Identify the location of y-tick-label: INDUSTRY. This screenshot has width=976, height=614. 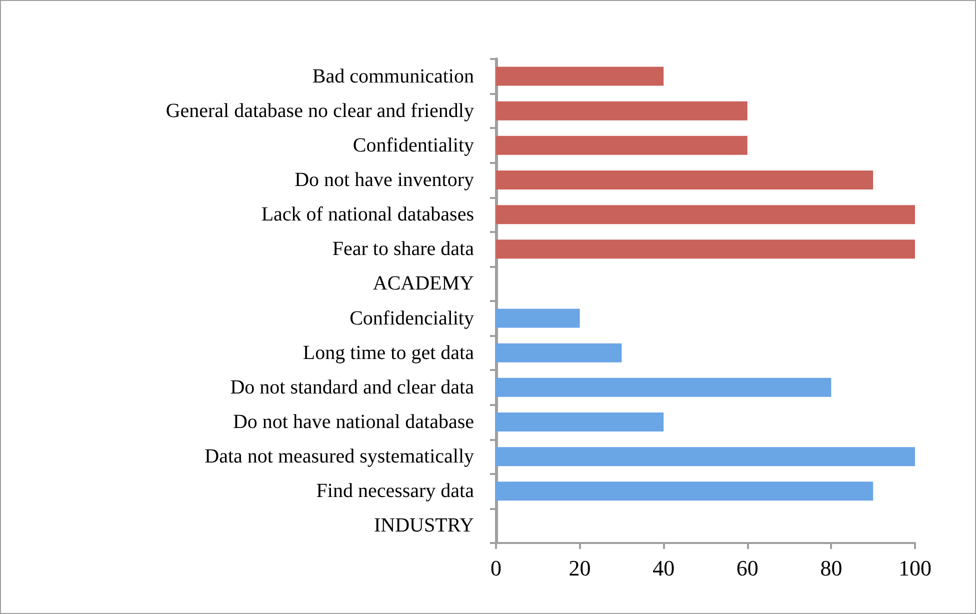
(424, 525).